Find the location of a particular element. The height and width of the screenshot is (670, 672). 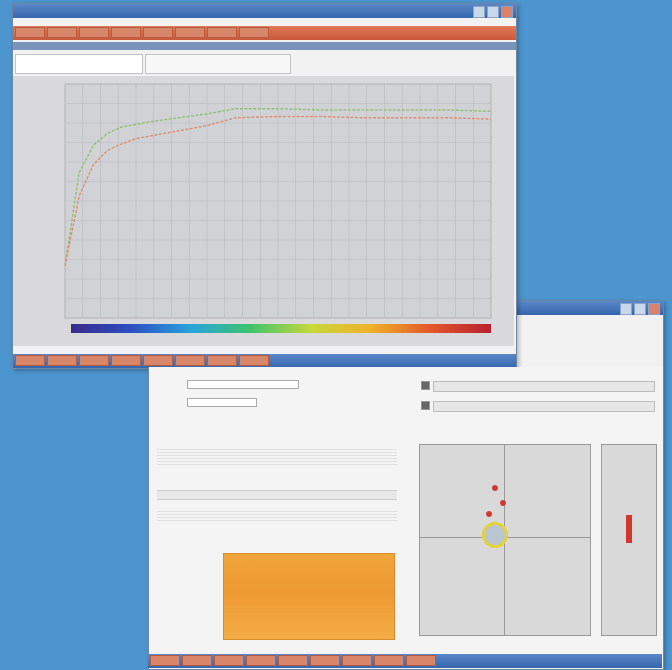

main-tabs is located at coordinates (153, 64).